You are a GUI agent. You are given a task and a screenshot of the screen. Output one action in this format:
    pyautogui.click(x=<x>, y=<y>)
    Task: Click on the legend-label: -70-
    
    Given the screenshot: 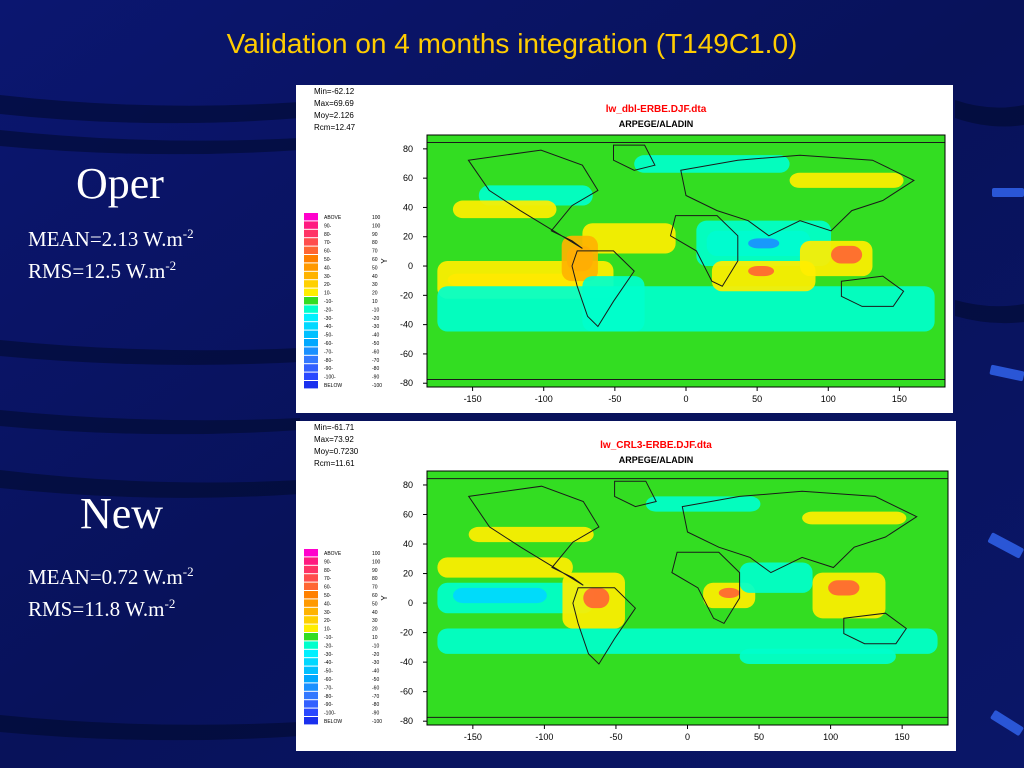 What is the action you would take?
    pyautogui.click(x=328, y=688)
    